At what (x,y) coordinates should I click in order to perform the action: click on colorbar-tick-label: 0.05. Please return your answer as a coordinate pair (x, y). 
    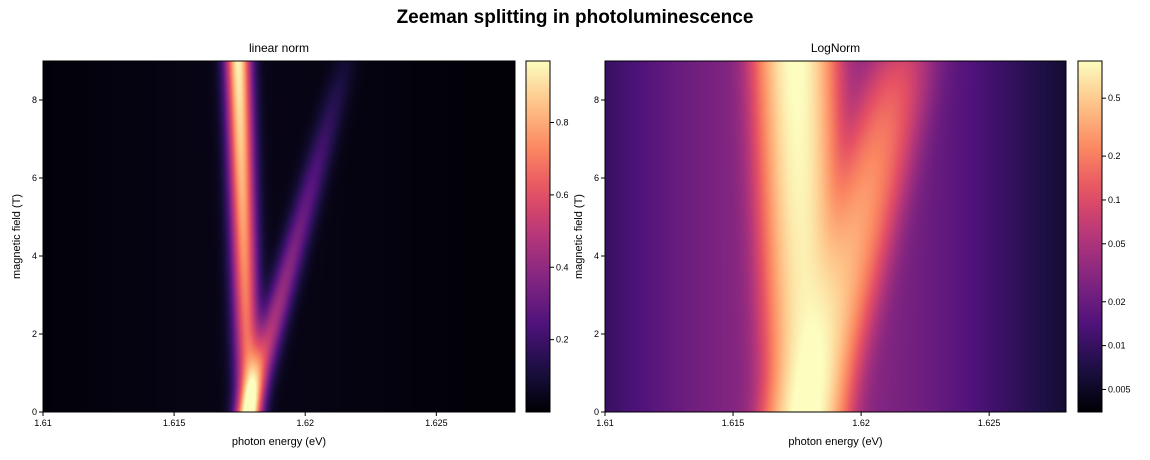
    Looking at the image, I should click on (1117, 244).